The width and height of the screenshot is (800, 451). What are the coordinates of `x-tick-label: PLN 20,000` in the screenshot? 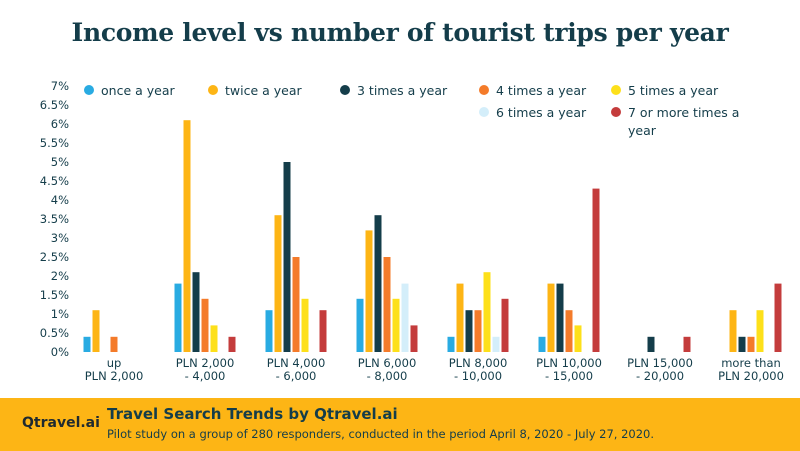 It's located at (751, 376).